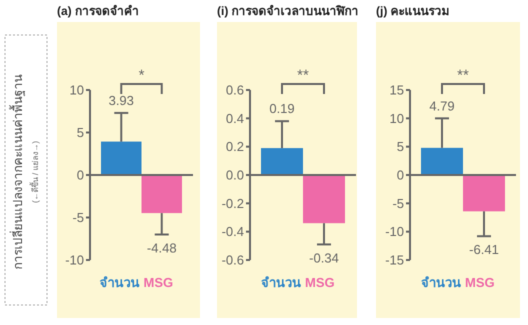 This screenshot has width=528, height=325. I want to click on chart-title: (i) การจดจำเวลาบนนาฬิกา, so click(288, 11).